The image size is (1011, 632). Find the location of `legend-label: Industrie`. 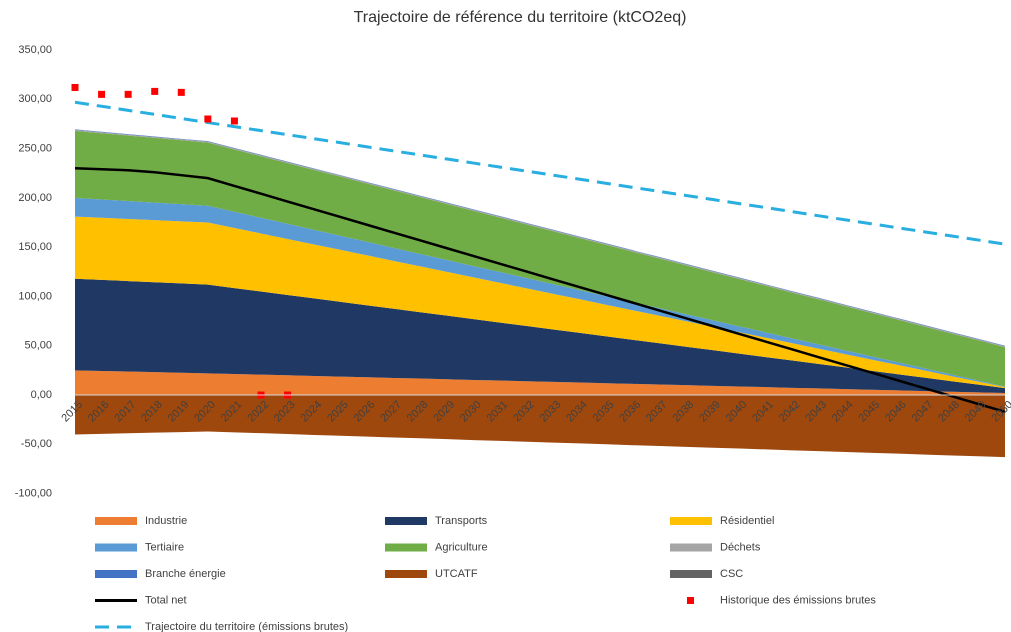

legend-label: Industrie is located at coordinates (166, 521).